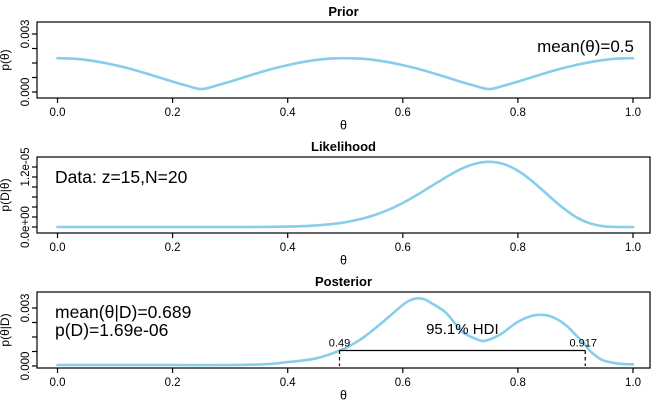 This screenshot has width=660, height=406. What do you see at coordinates (121, 177) in the screenshot?
I see `data-annotation: Data: z=15,N=20` at bounding box center [121, 177].